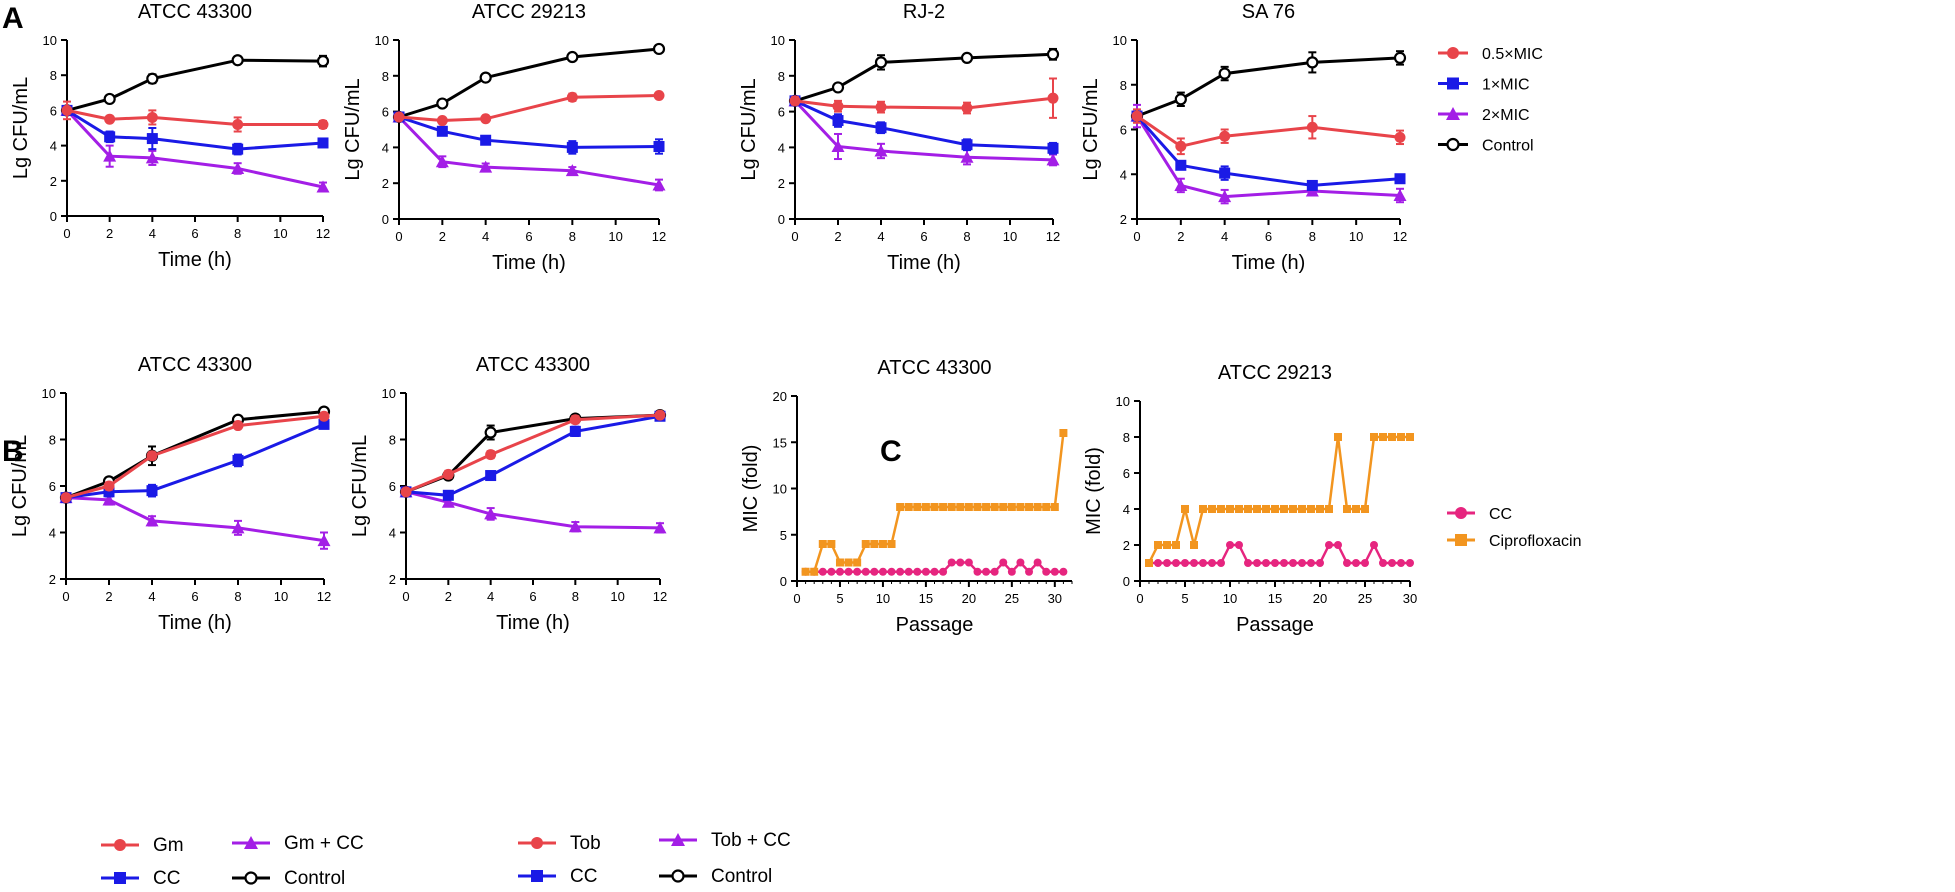 The height and width of the screenshot is (892, 1955). What do you see at coordinates (533, 453) in the screenshot?
I see `series-tob` at bounding box center [533, 453].